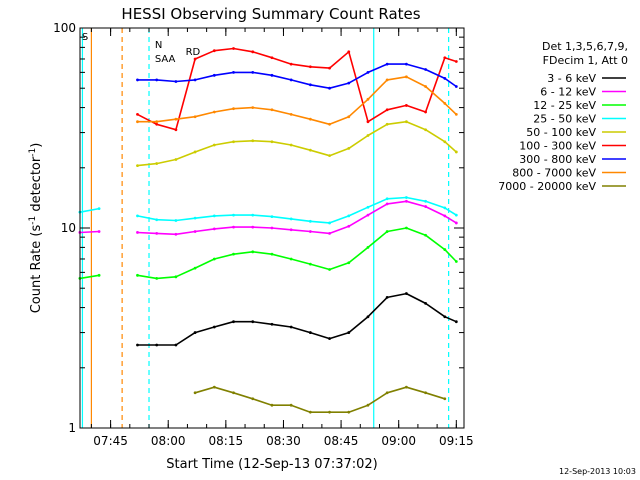 The height and width of the screenshot is (480, 640). What do you see at coordinates (557, 159) in the screenshot?
I see `legend-label: 300 - 800 keV` at bounding box center [557, 159].